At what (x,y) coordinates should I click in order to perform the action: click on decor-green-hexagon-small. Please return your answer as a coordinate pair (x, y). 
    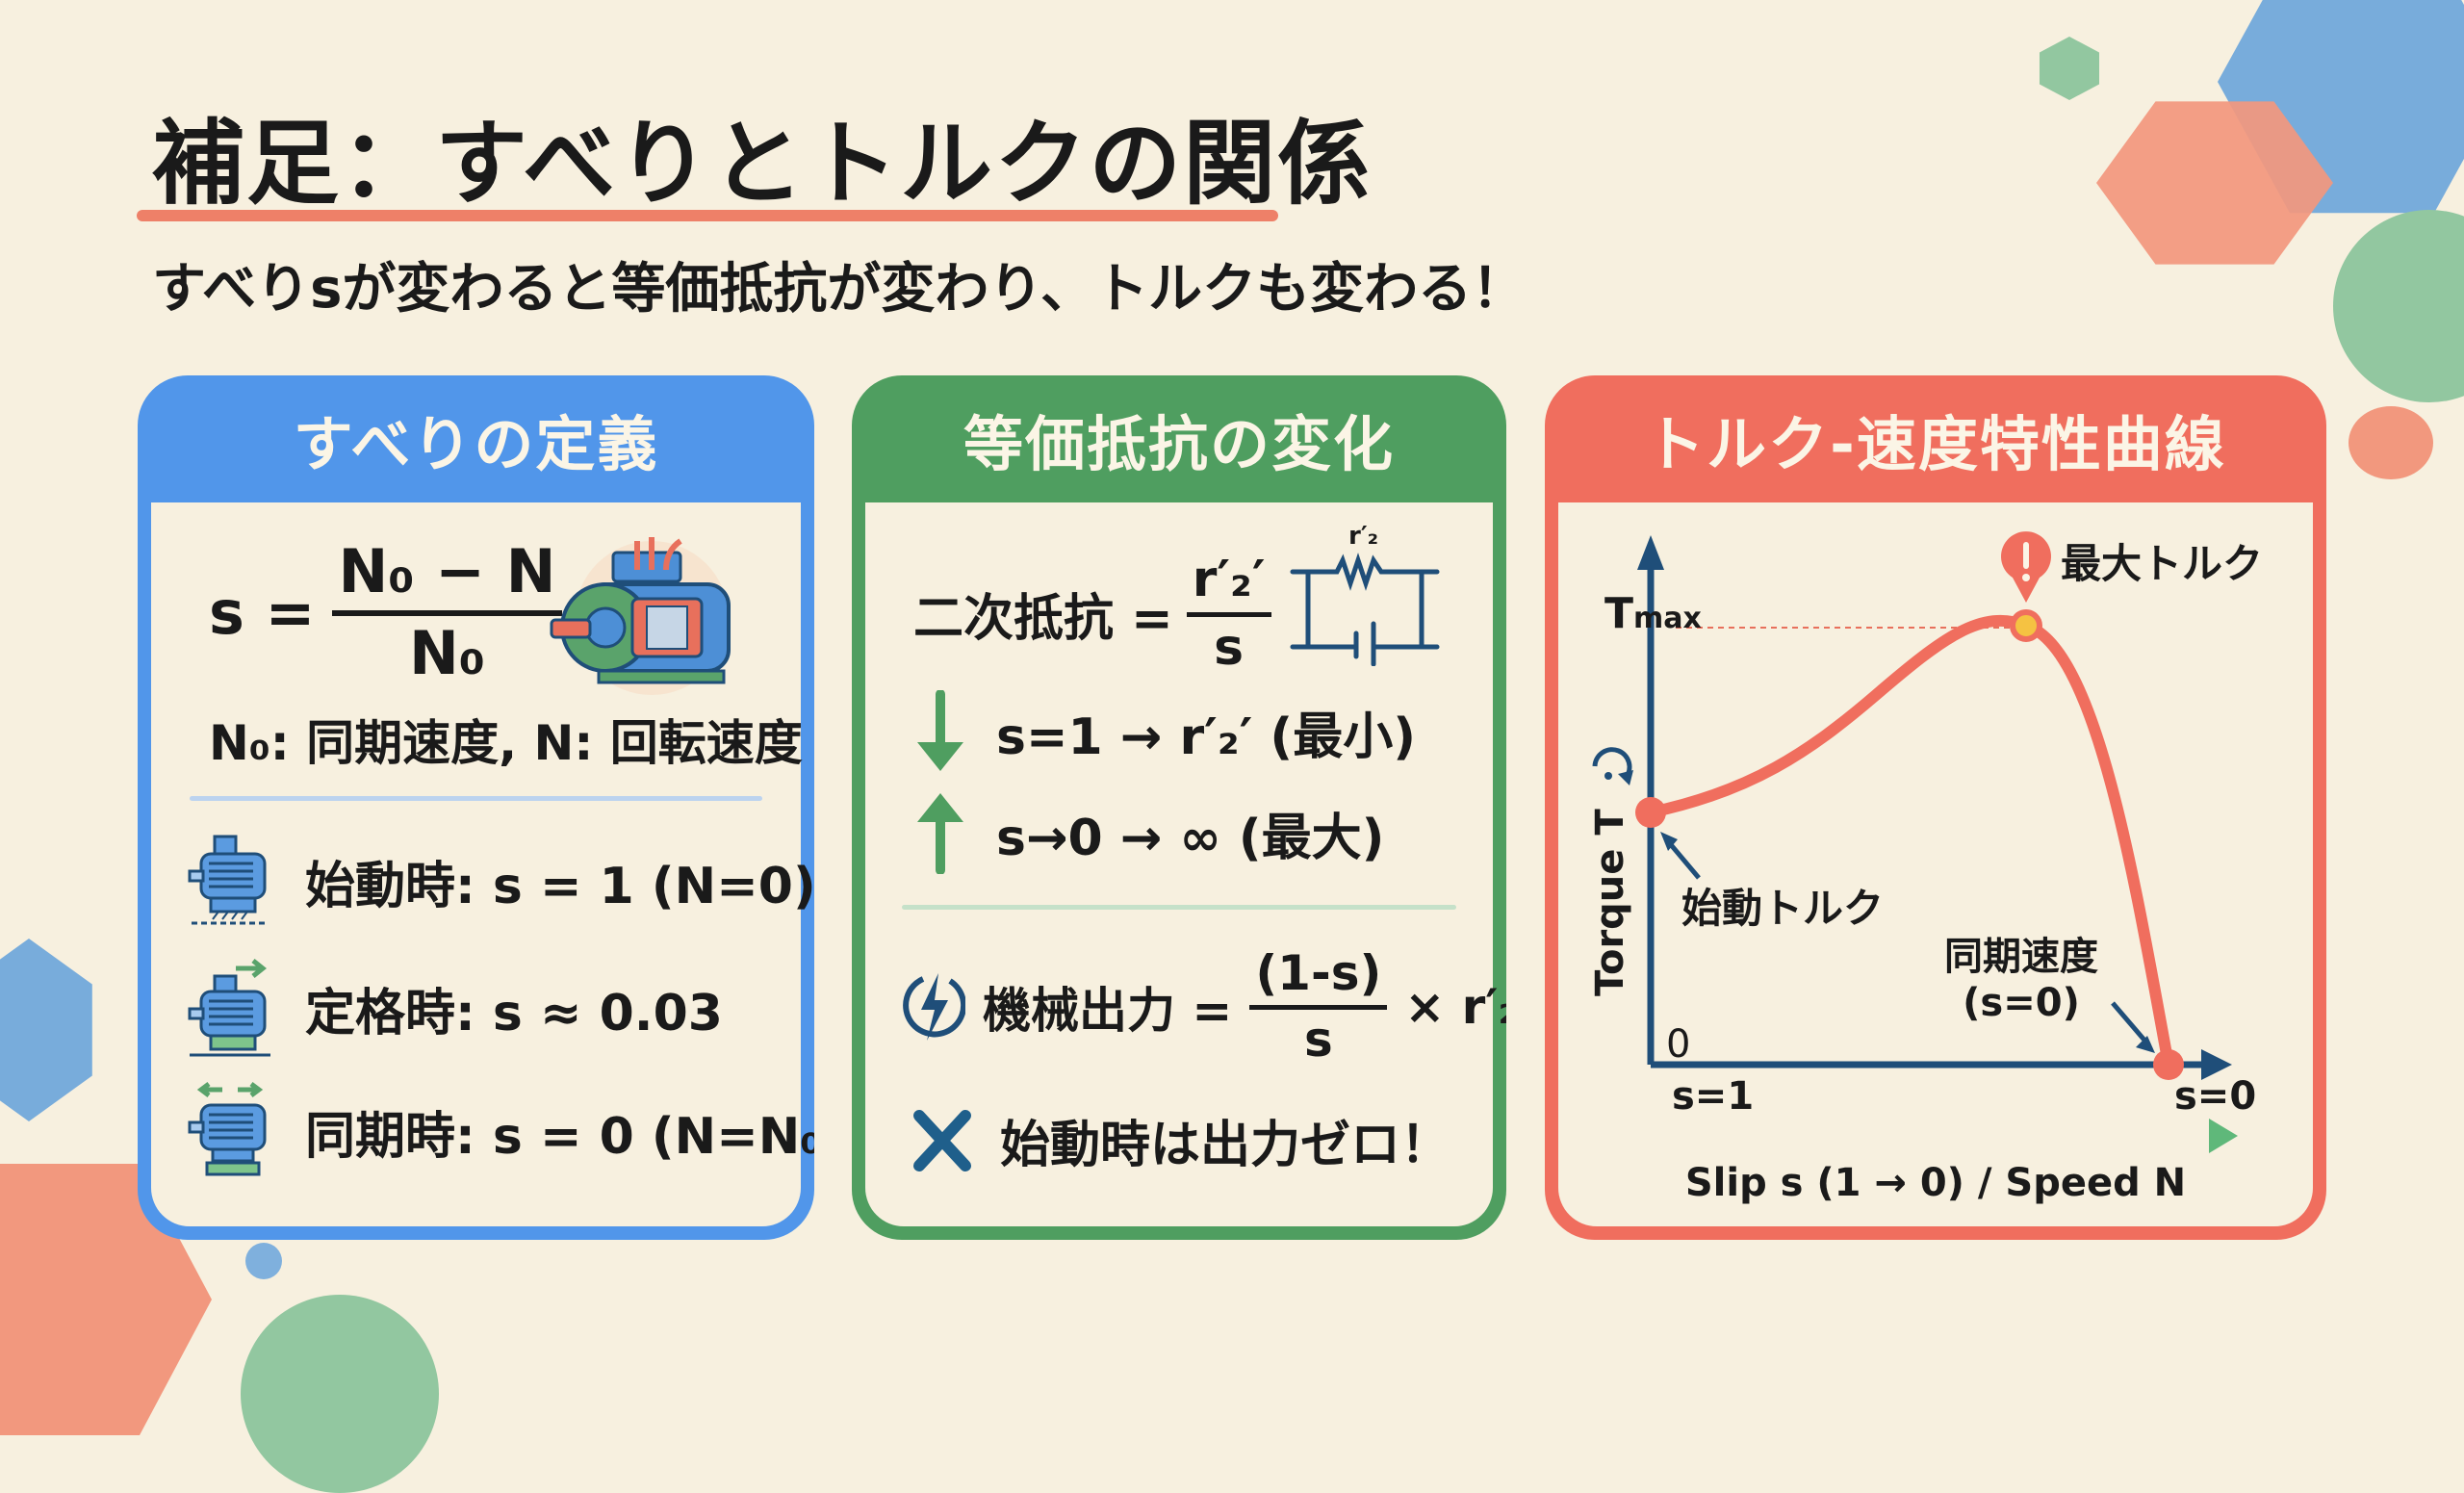
    Looking at the image, I should click on (2069, 69).